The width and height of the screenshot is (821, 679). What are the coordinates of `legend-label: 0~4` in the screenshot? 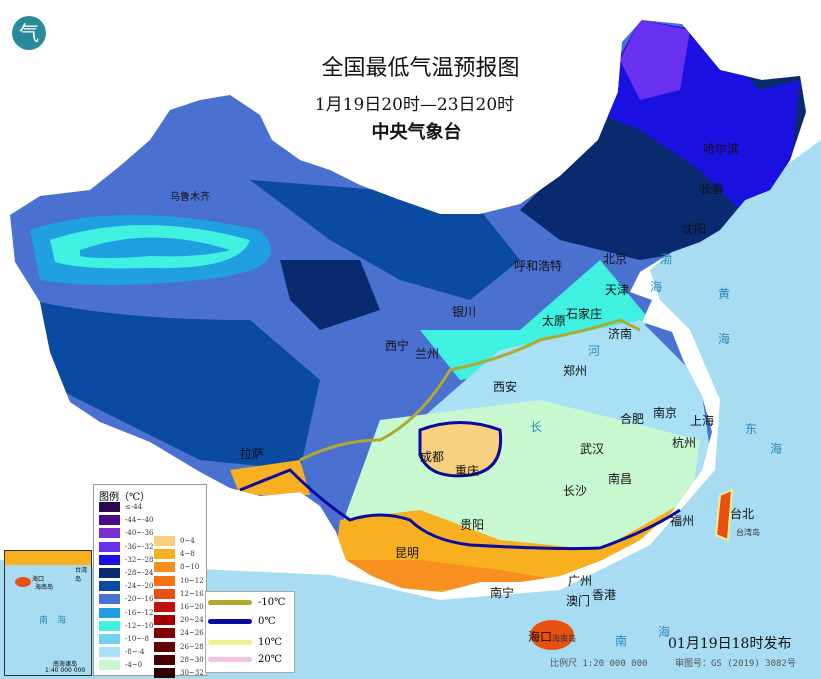 It's located at (187, 541).